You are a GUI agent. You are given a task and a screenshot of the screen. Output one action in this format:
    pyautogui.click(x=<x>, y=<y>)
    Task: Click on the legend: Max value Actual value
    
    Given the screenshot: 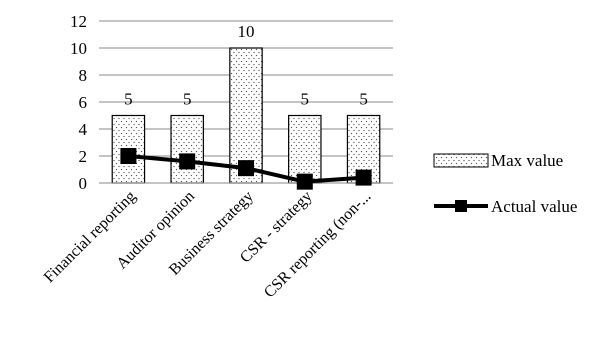 What is the action you would take?
    pyautogui.click(x=505, y=183)
    